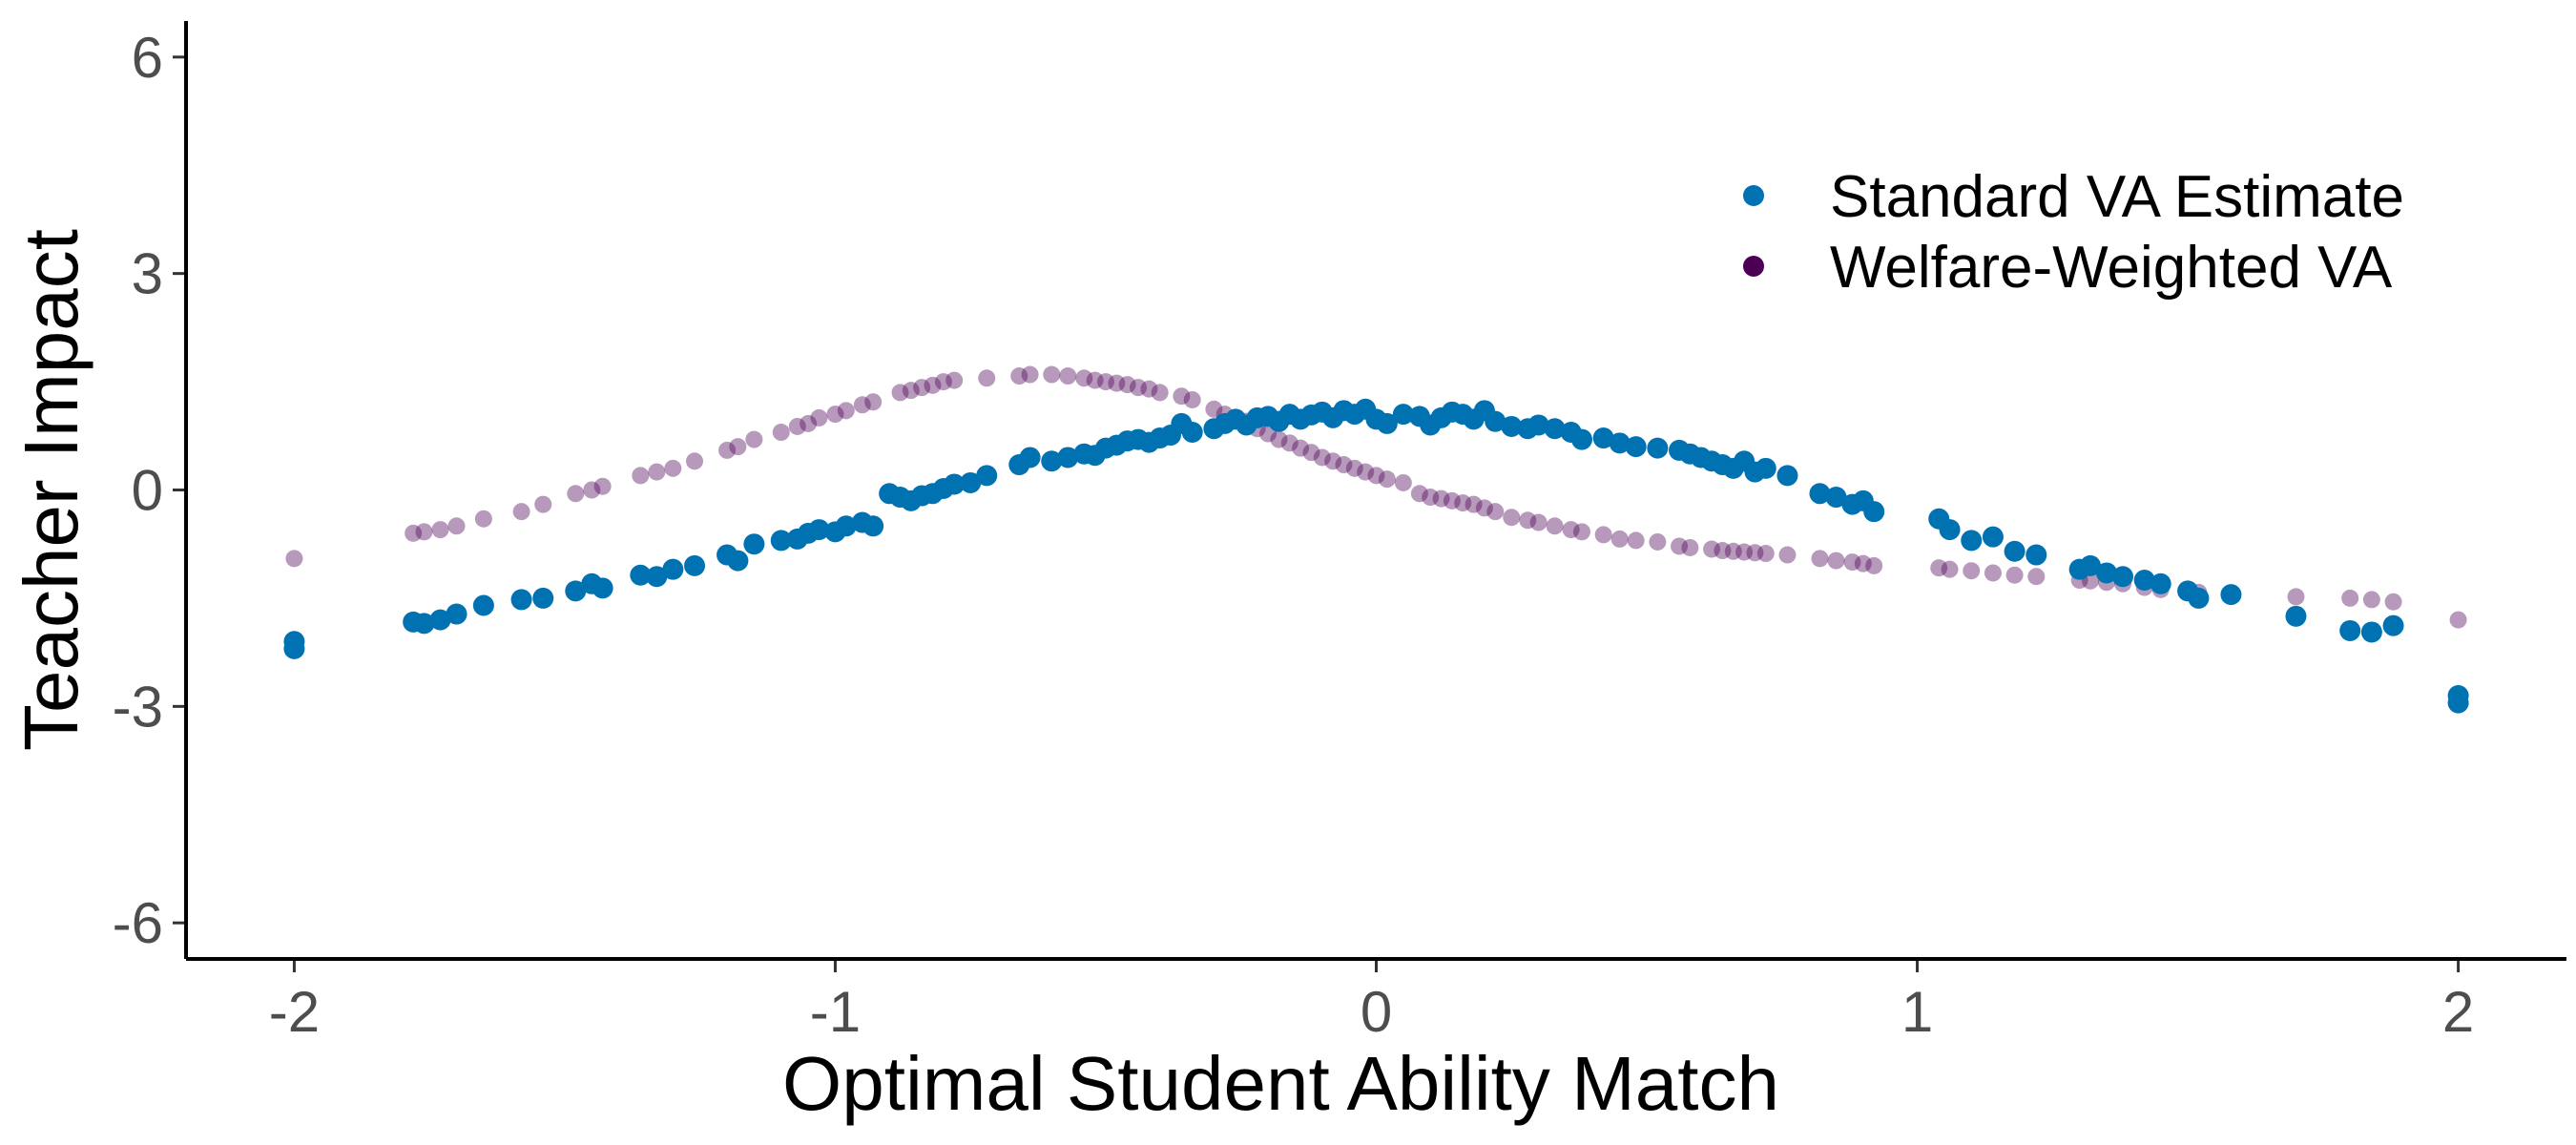  What do you see at coordinates (51, 490) in the screenshot?
I see `y-axis-title: Teacher Impact` at bounding box center [51, 490].